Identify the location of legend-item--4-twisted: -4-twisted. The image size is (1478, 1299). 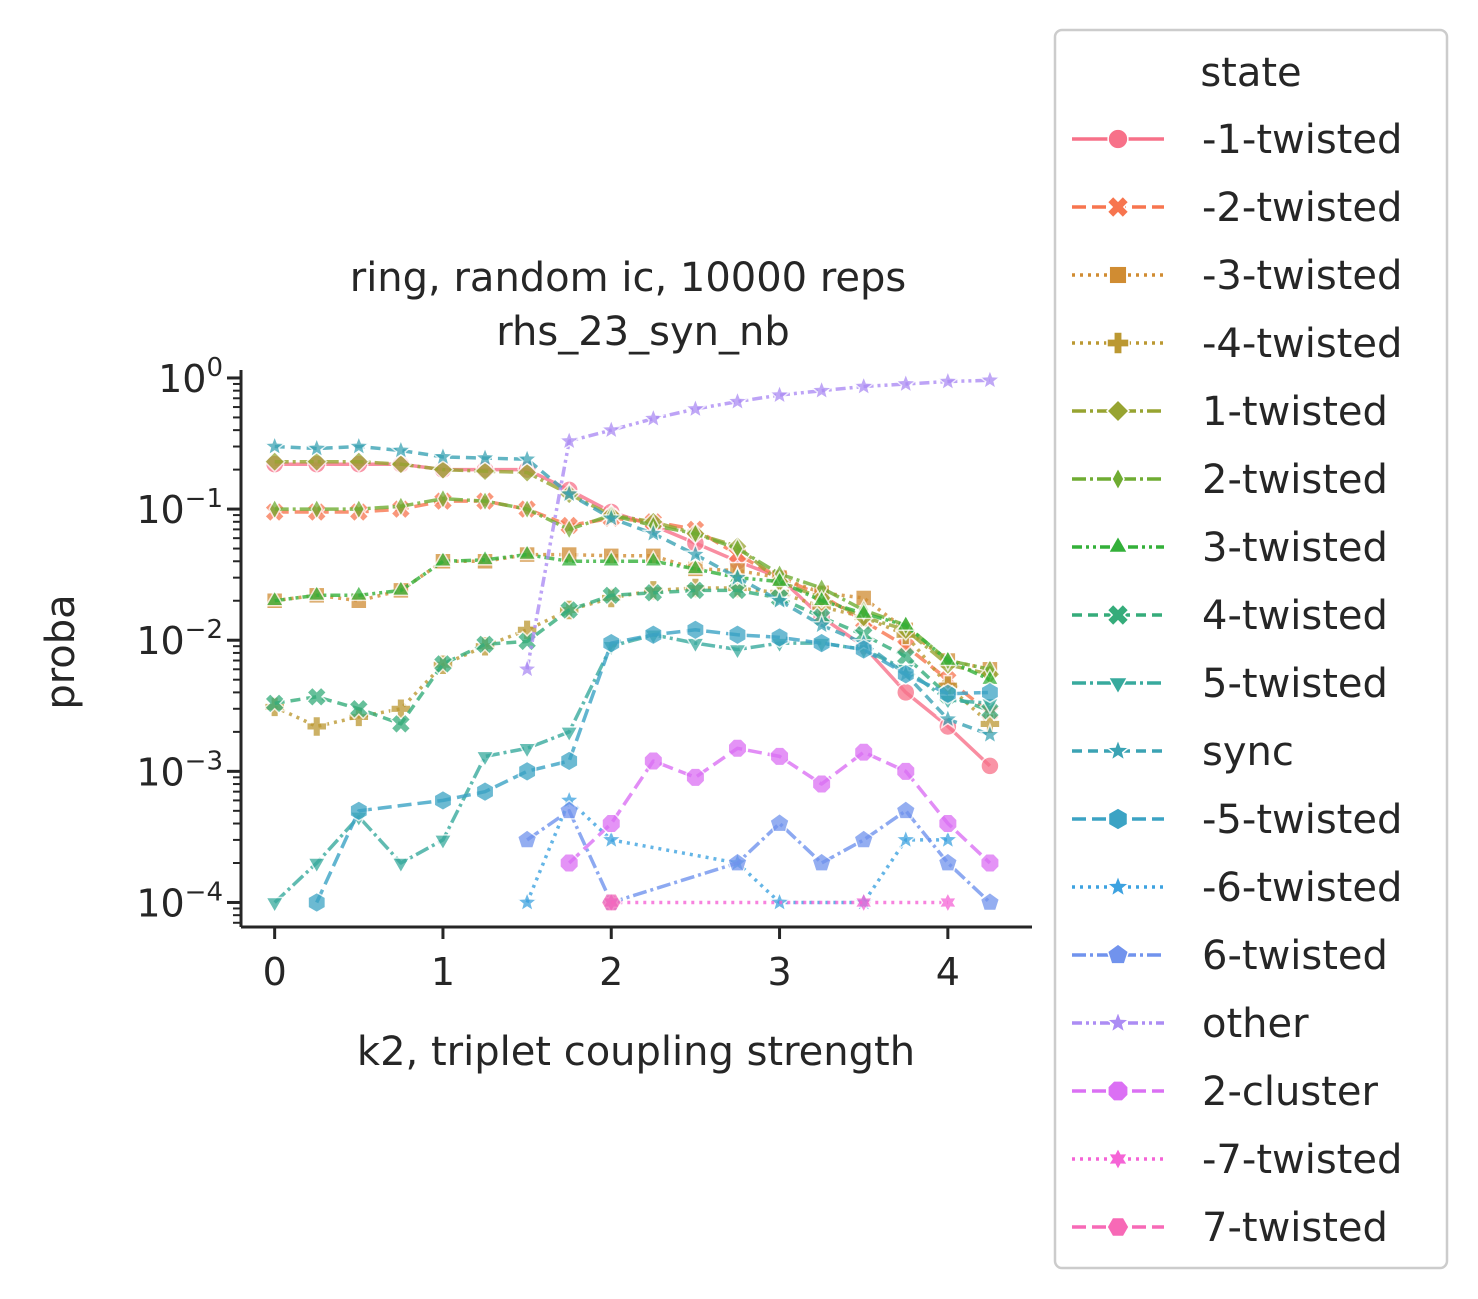
(1237, 344).